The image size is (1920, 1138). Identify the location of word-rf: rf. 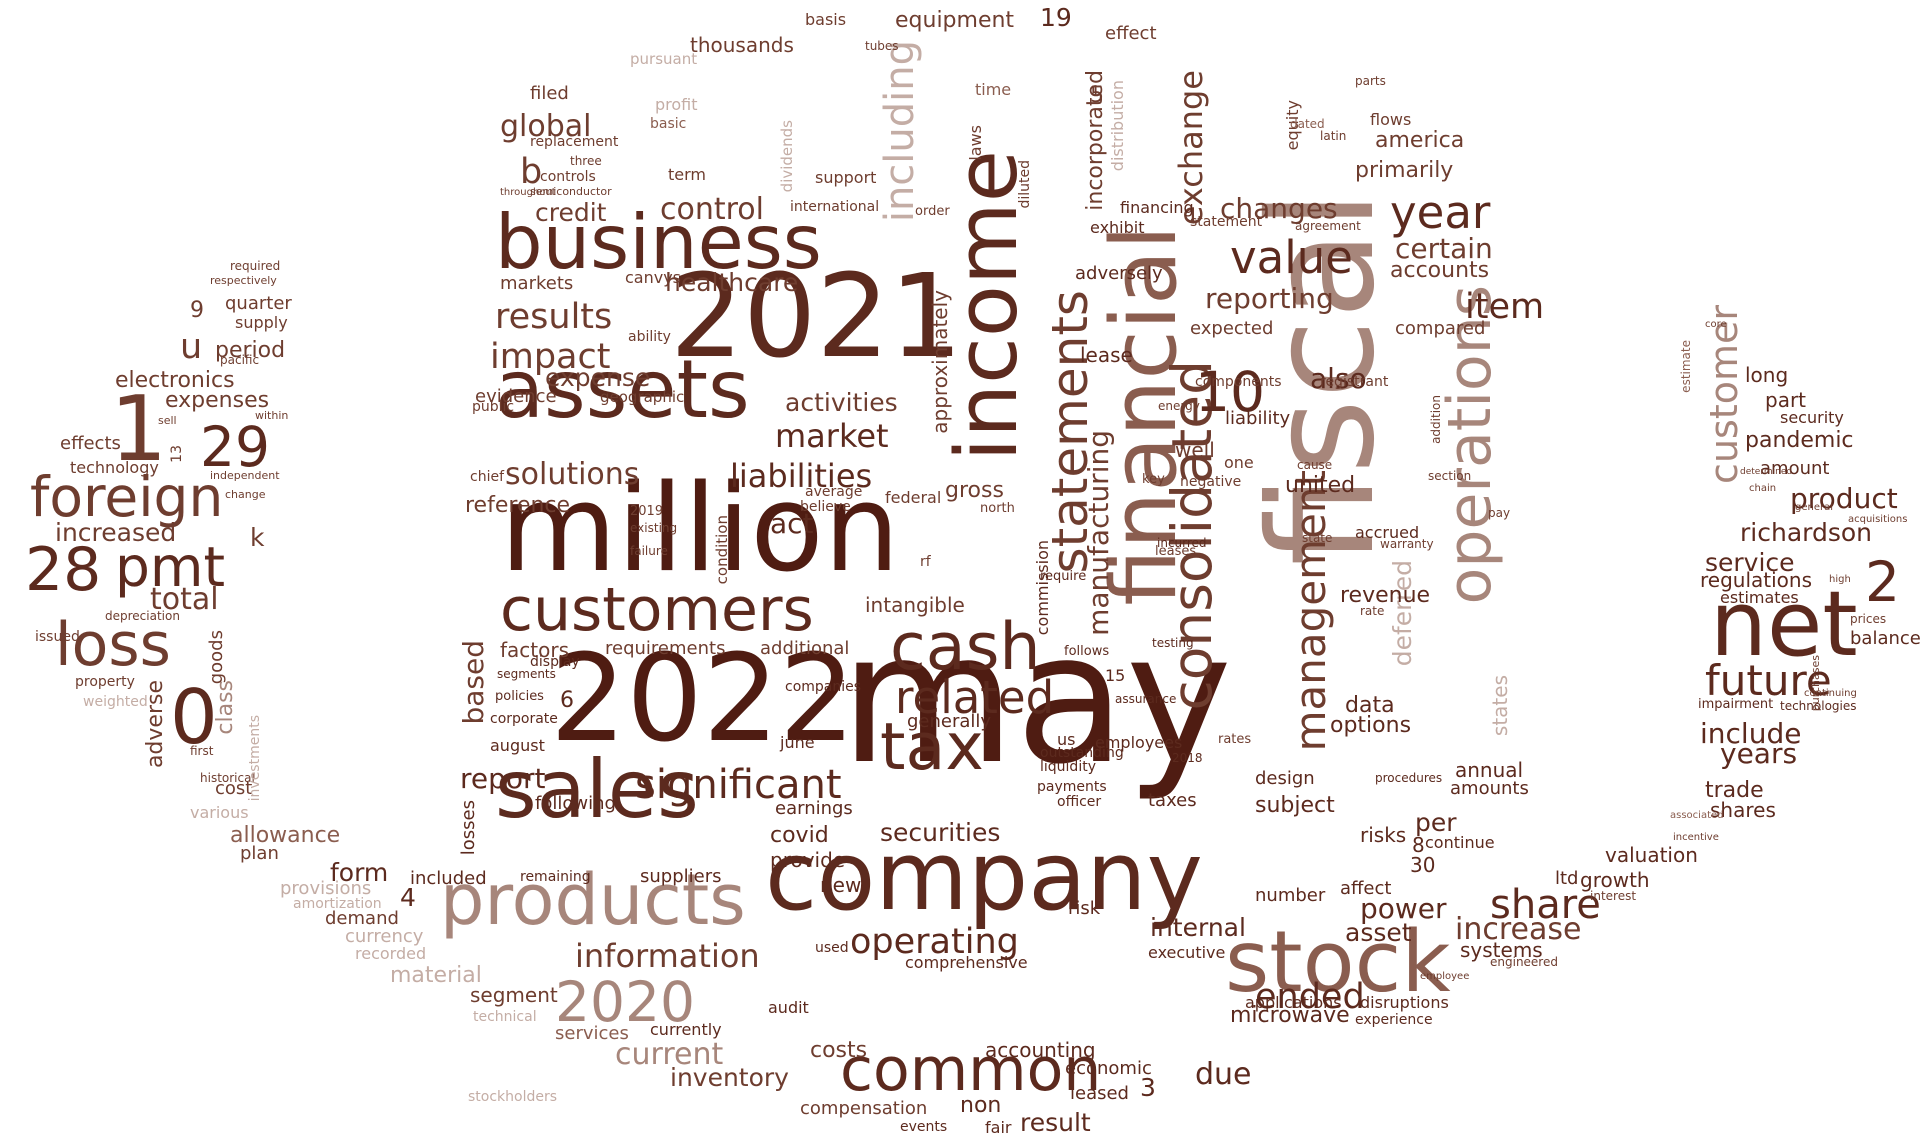
(925, 562).